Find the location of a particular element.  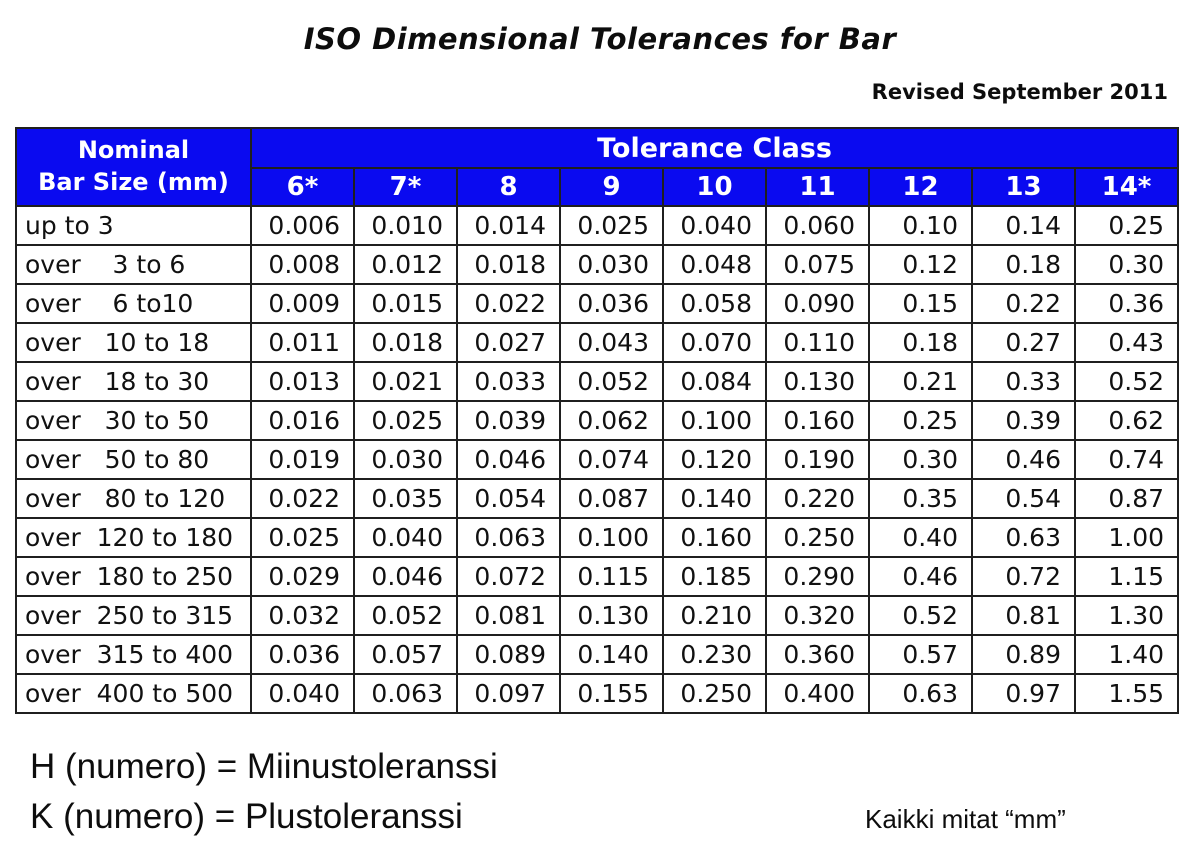

tolerance-value: 0.155 is located at coordinates (611, 693).